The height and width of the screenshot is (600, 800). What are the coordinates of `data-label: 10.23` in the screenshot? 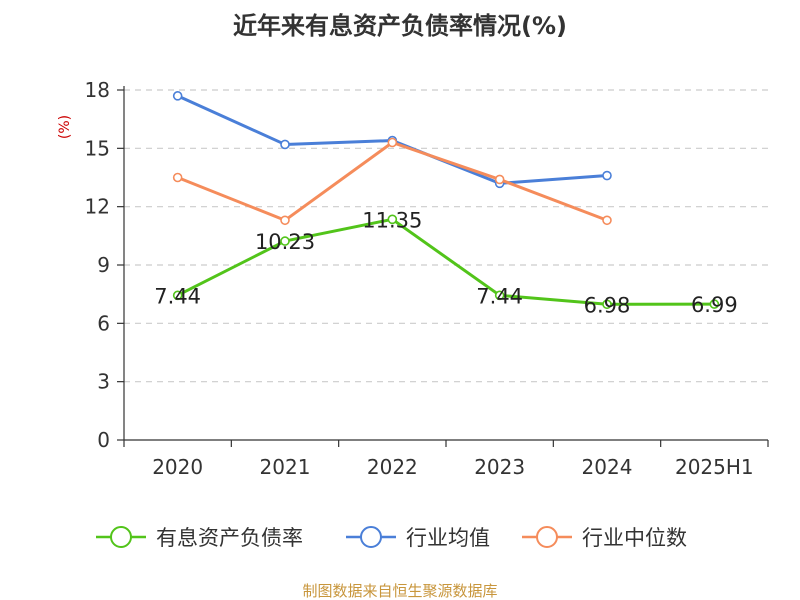 It's located at (285, 242).